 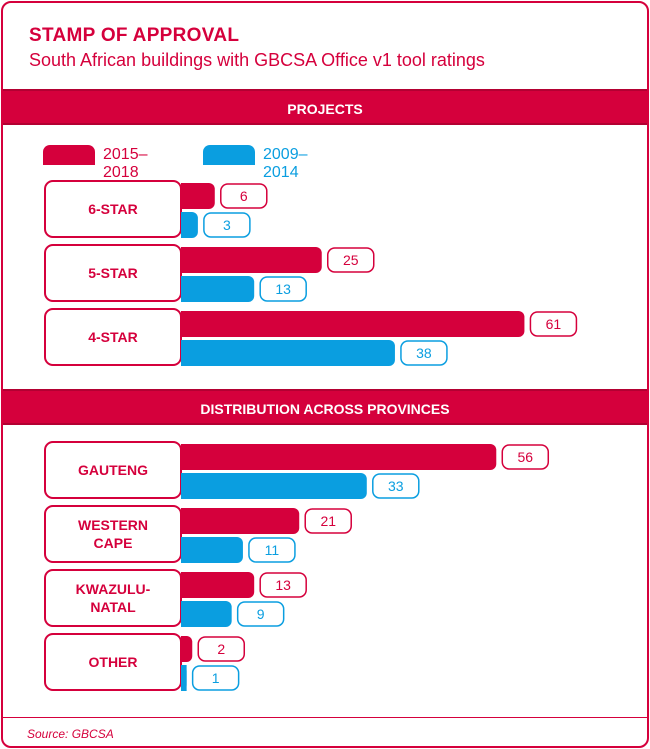 What do you see at coordinates (212, 550) in the screenshot?
I see `bar-western-cape-2009-2014` at bounding box center [212, 550].